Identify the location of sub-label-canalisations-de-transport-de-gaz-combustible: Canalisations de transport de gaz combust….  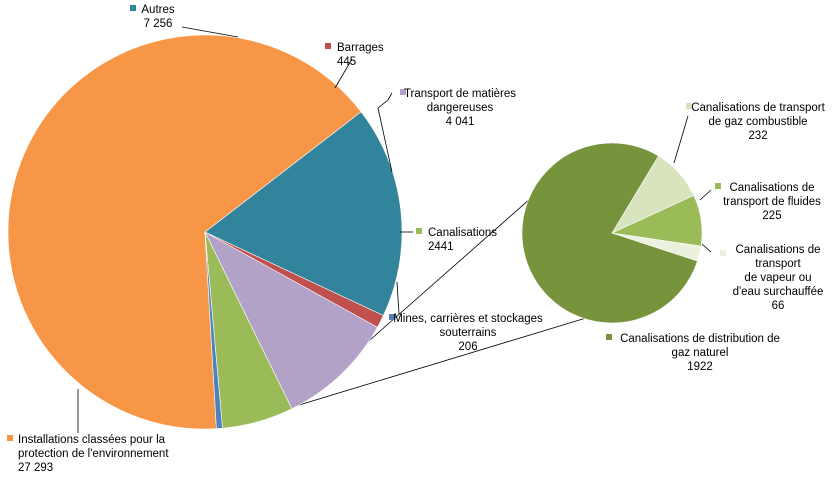
(749, 133).